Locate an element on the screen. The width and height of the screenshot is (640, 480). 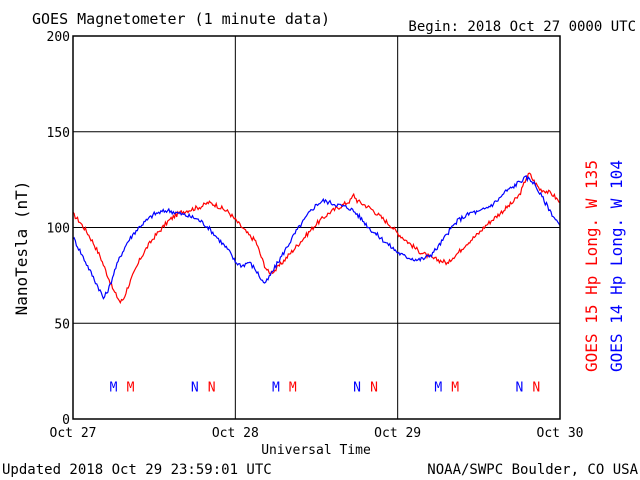
y-tick-label: 100 is located at coordinates (58, 229).